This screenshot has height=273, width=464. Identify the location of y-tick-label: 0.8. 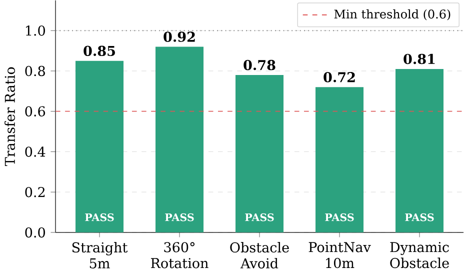
(35, 71).